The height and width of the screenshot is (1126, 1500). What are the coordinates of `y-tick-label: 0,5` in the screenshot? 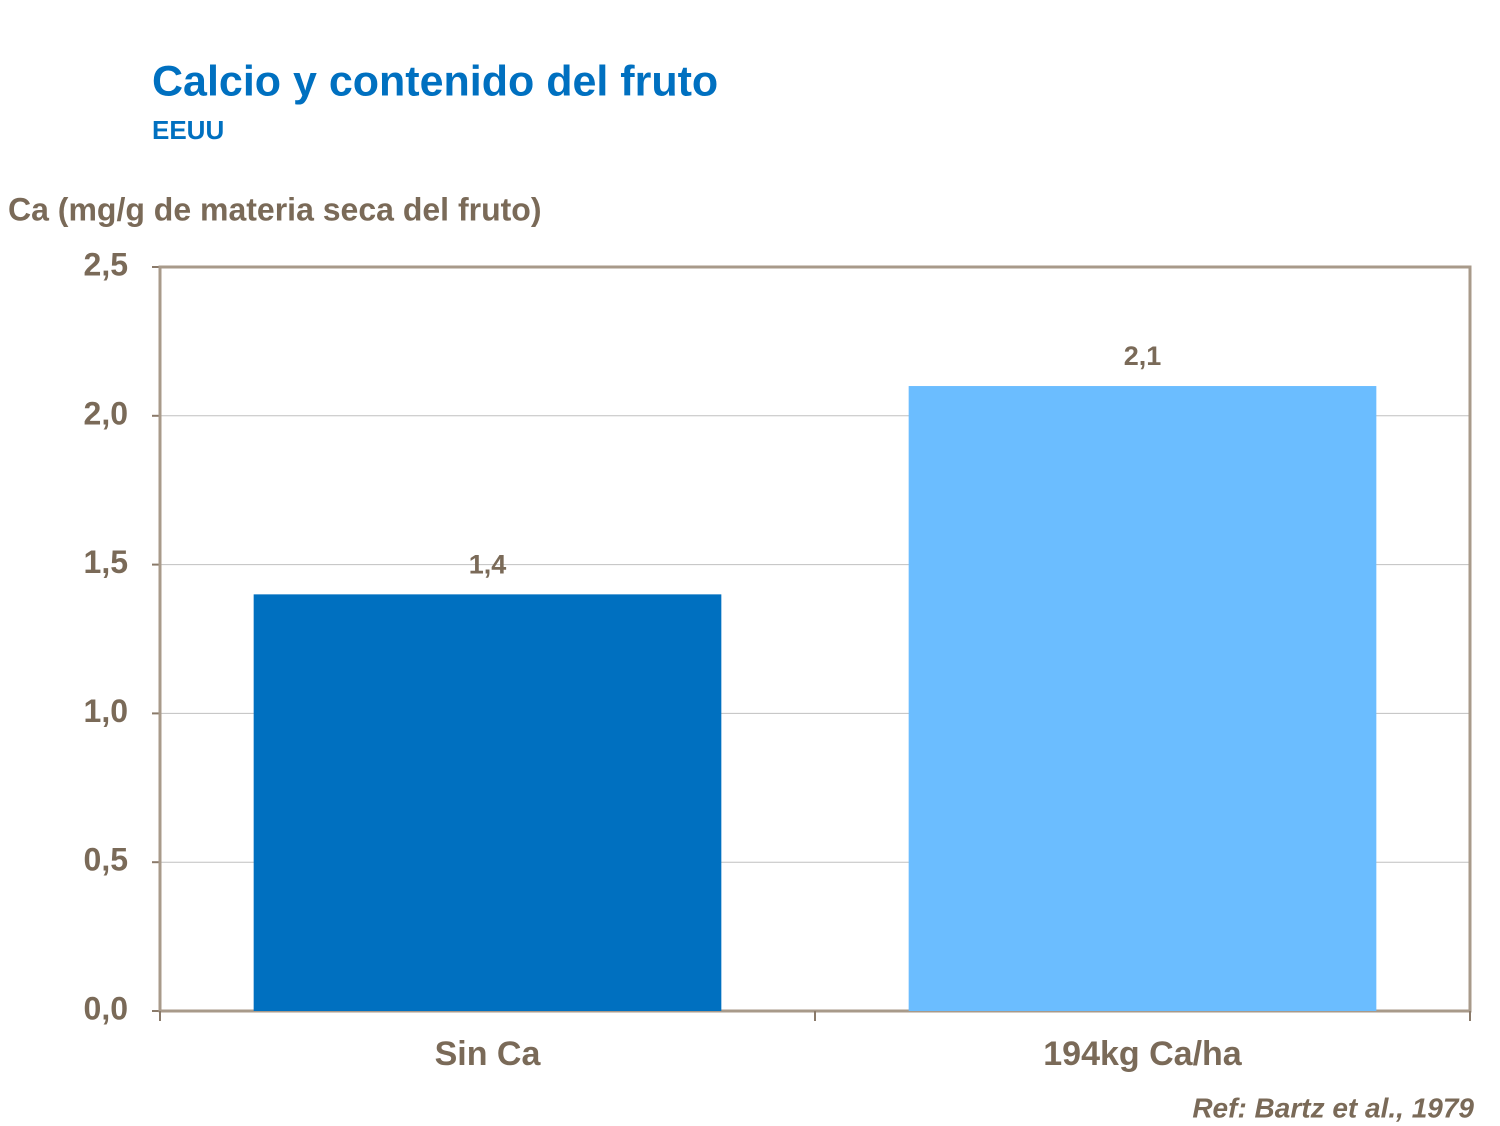 It's located at (106, 860).